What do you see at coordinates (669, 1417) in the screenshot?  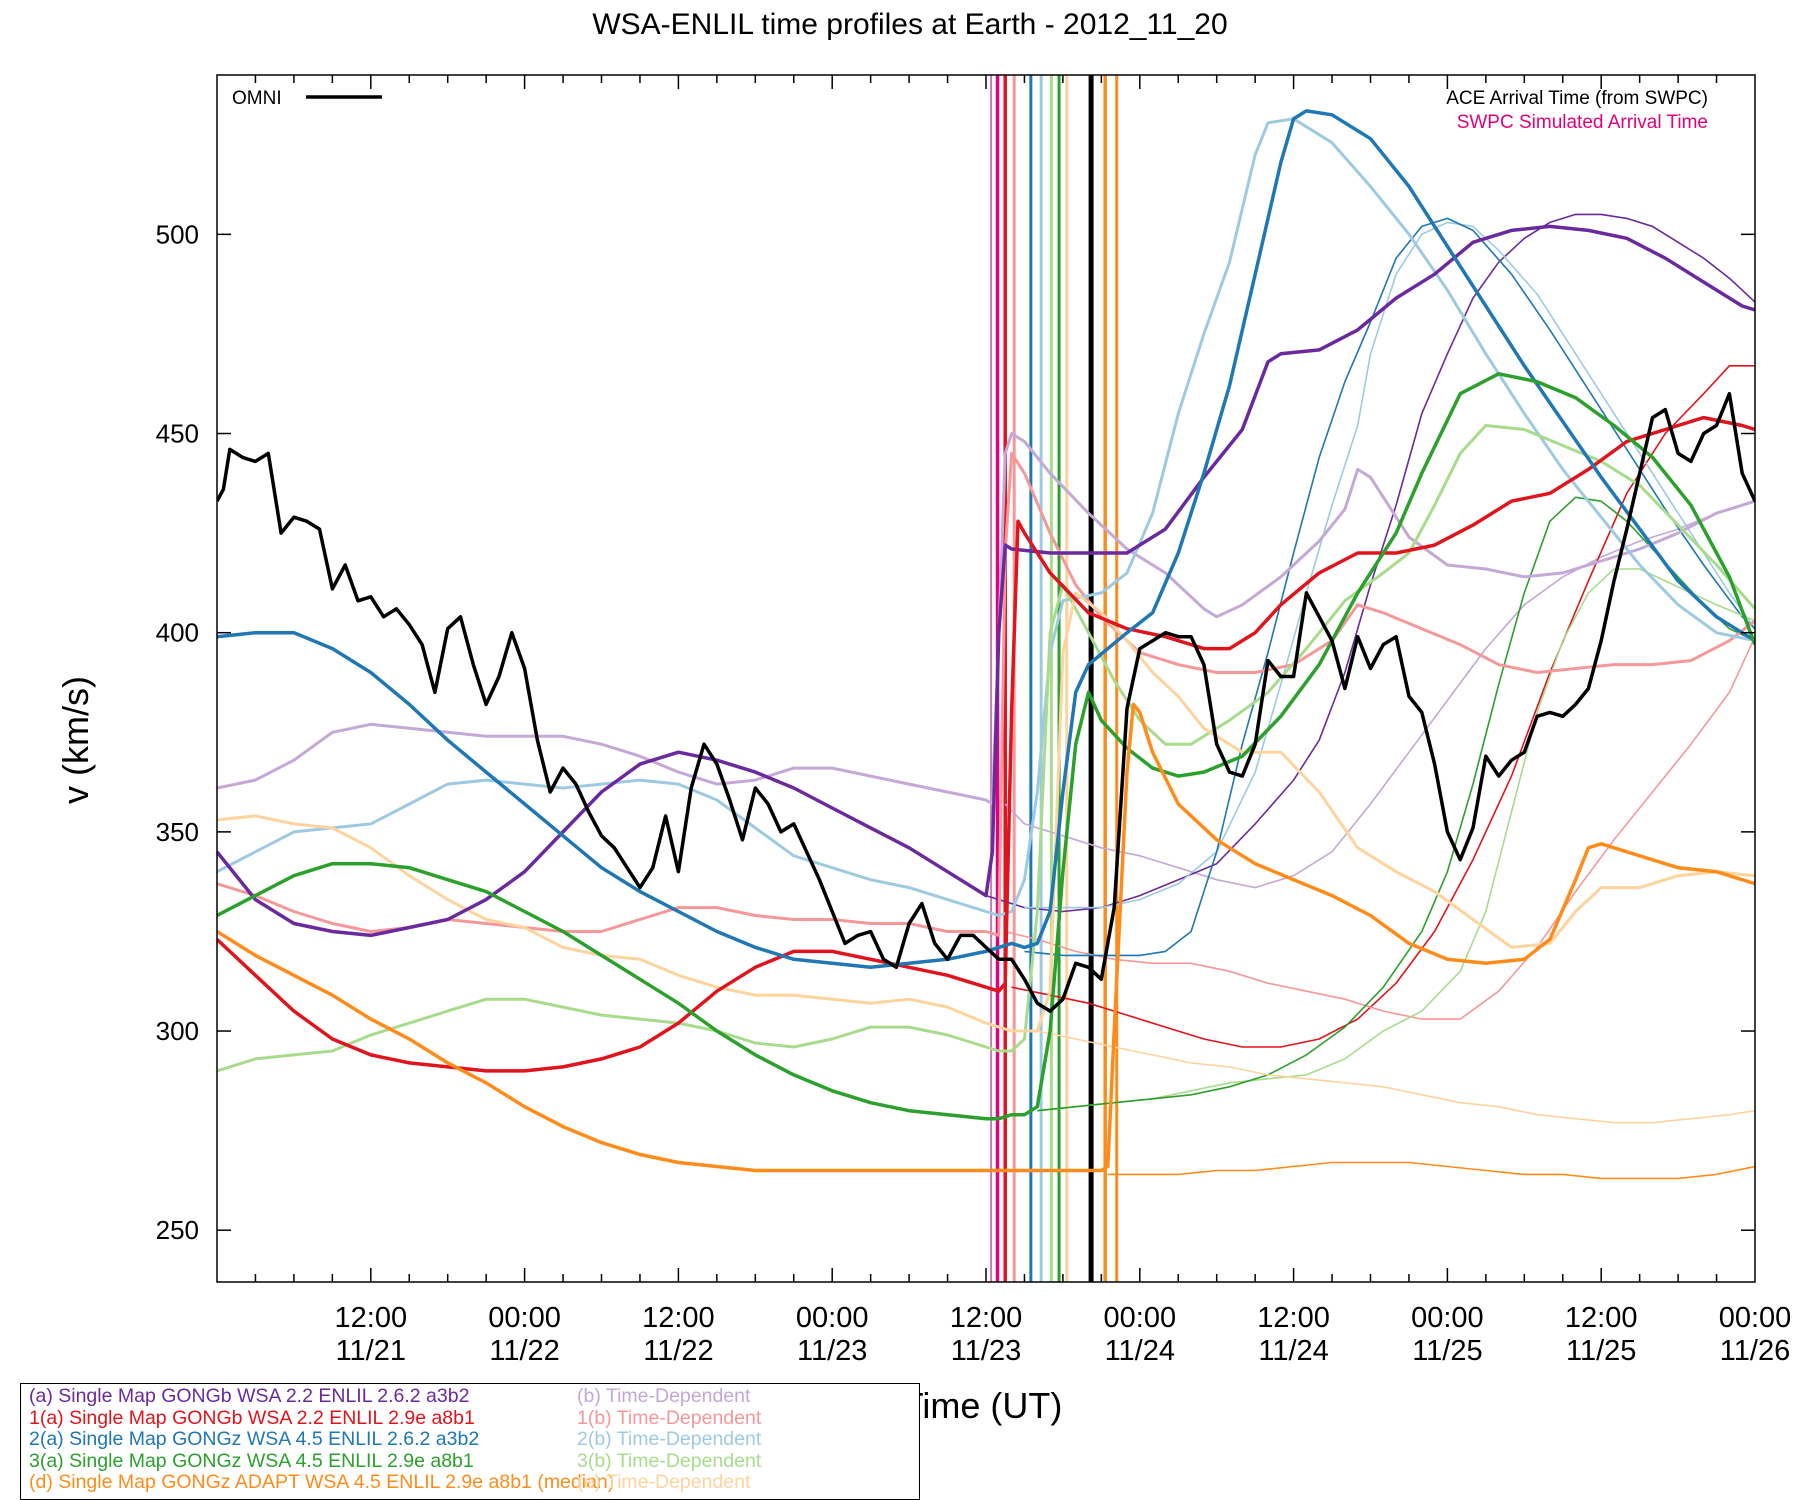 I see `legend-entry: 1(b) Time-Dependent` at bounding box center [669, 1417].